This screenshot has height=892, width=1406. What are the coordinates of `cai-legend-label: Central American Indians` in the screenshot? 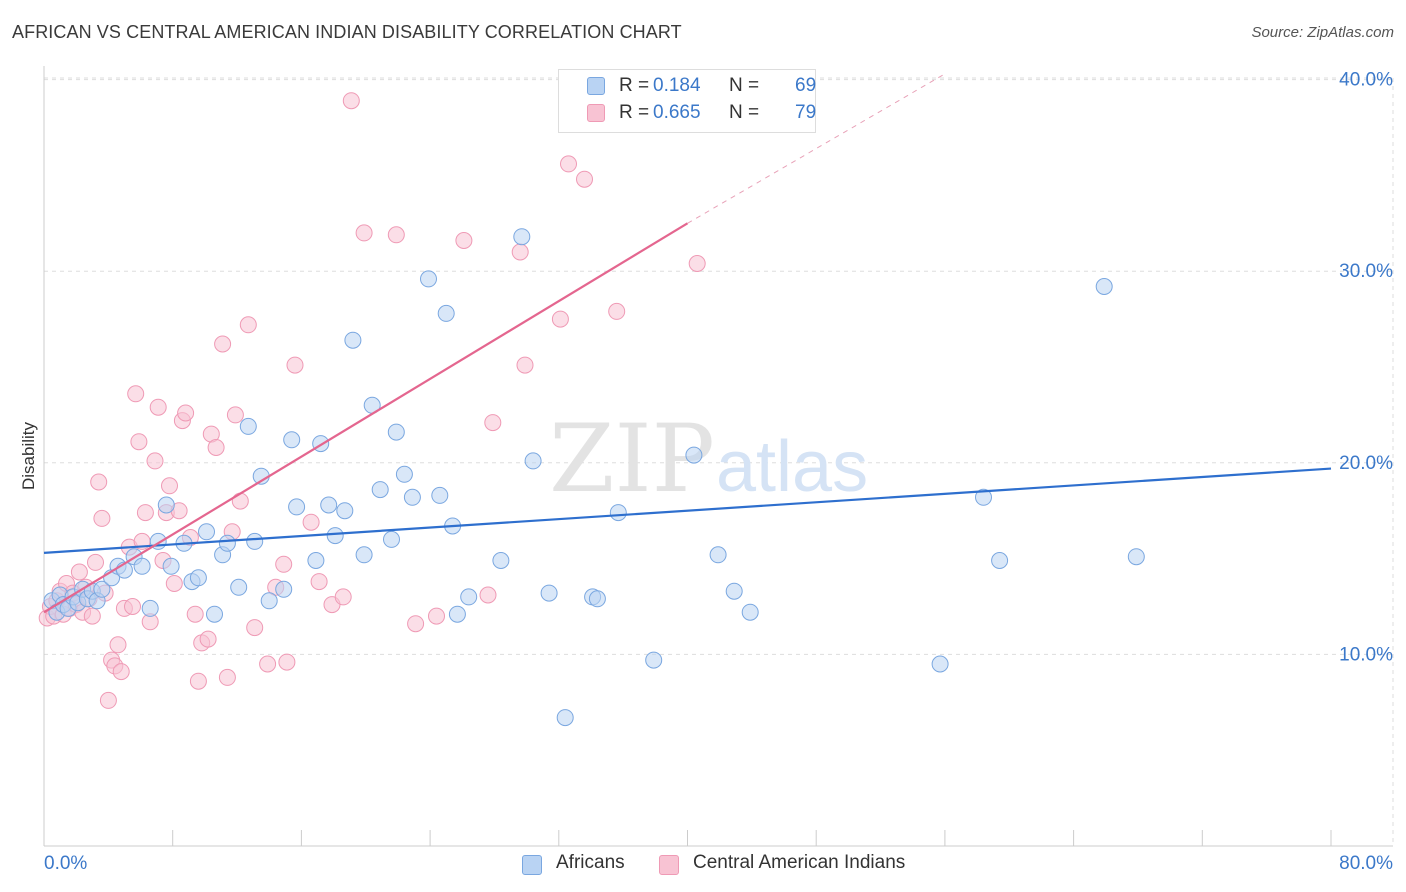 It's located at (799, 862).